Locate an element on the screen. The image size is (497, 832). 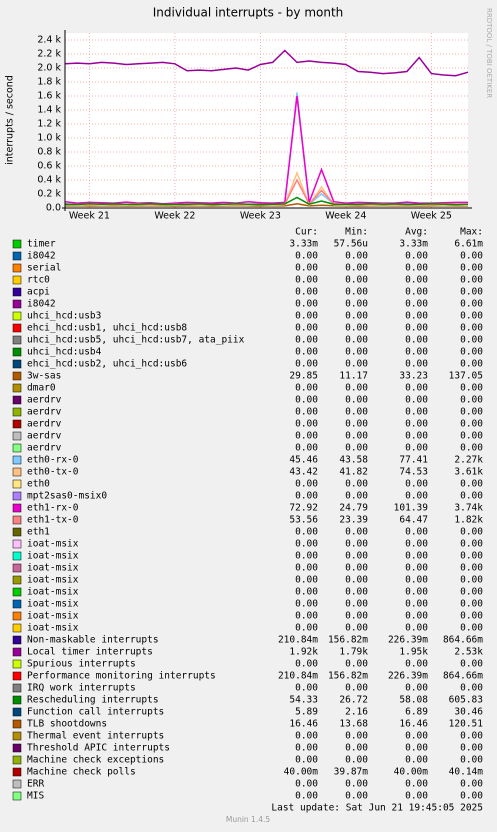
legend-stat: 137.05 is located at coordinates (466, 376).